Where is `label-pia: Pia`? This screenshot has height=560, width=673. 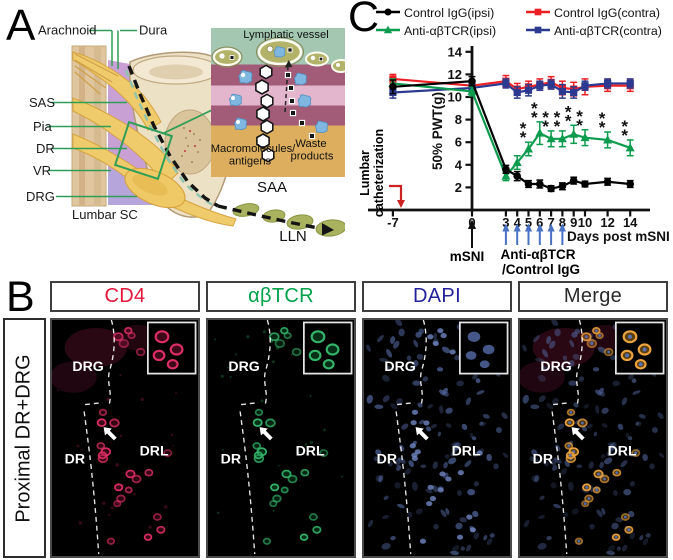 label-pia: Pia is located at coordinates (43, 126).